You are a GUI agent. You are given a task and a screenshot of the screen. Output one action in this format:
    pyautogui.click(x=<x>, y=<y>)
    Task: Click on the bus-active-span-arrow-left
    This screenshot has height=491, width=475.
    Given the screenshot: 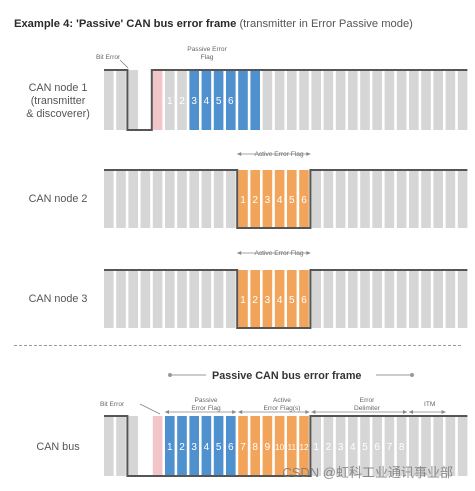 What is the action you would take?
    pyautogui.click(x=240, y=412)
    